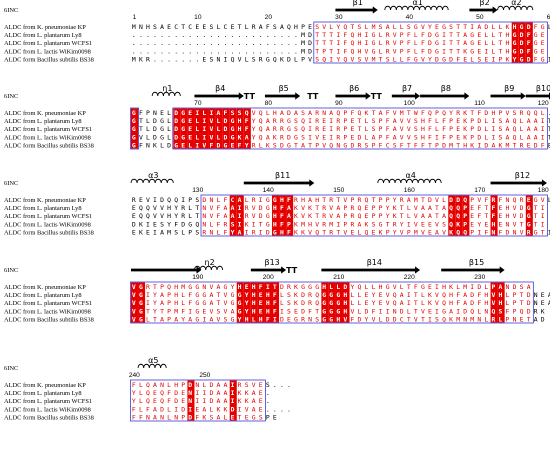 The image size is (550, 452). I want to click on beta-strand-label: β10, so click(543, 88).